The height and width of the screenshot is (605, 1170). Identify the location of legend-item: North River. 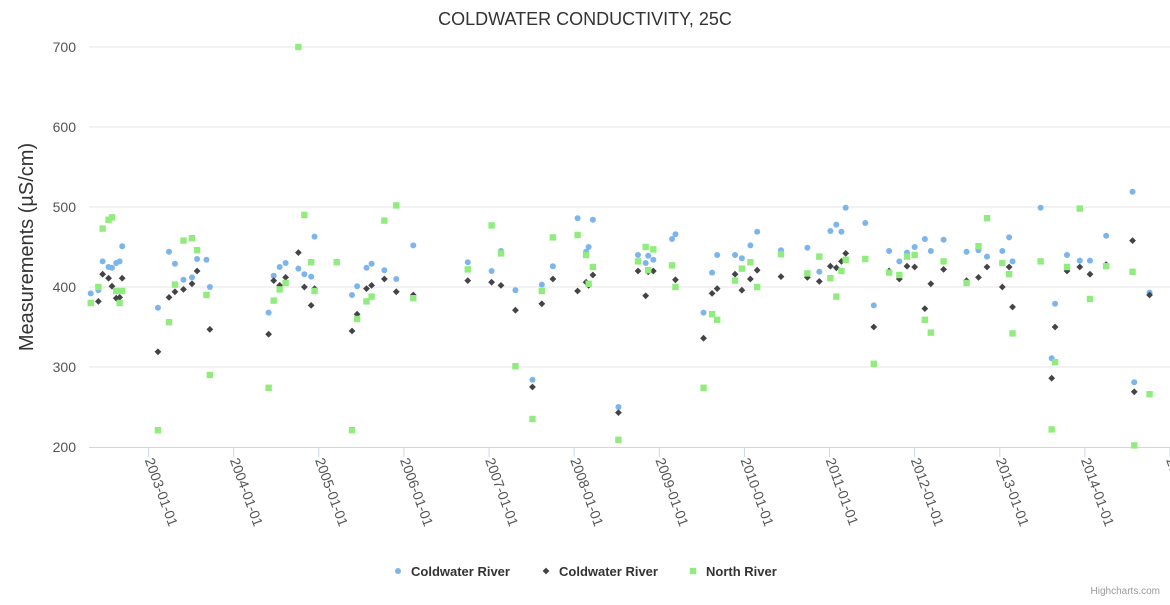
(733, 571).